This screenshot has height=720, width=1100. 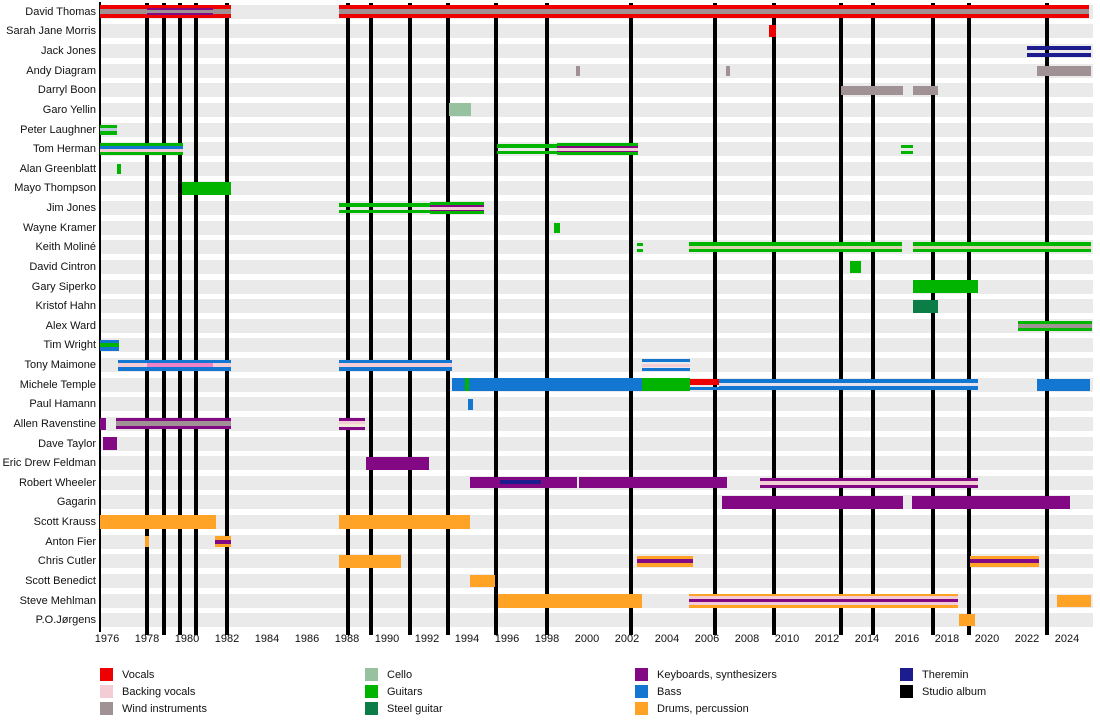 I want to click on y-axis-line, so click(x=99, y=317).